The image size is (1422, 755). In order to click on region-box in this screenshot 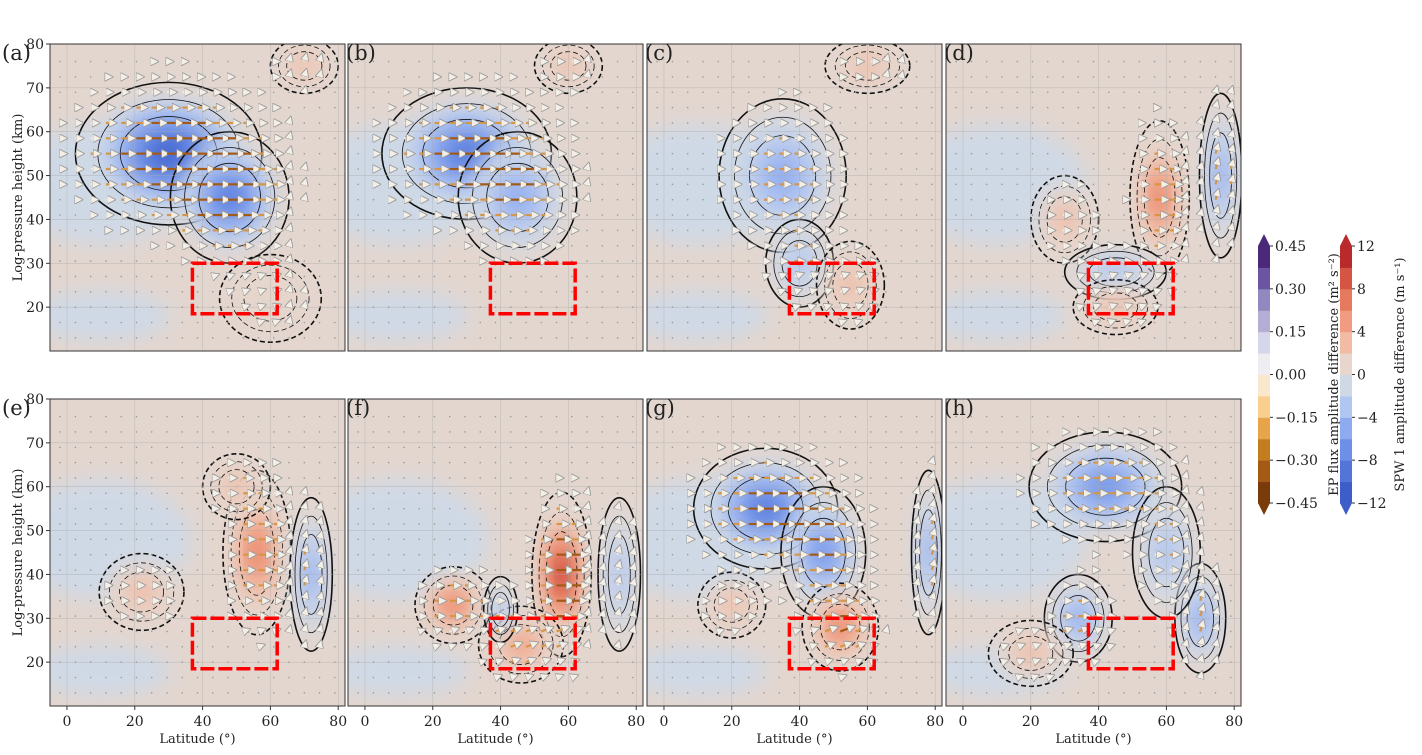, I will do `click(1130, 643)`.